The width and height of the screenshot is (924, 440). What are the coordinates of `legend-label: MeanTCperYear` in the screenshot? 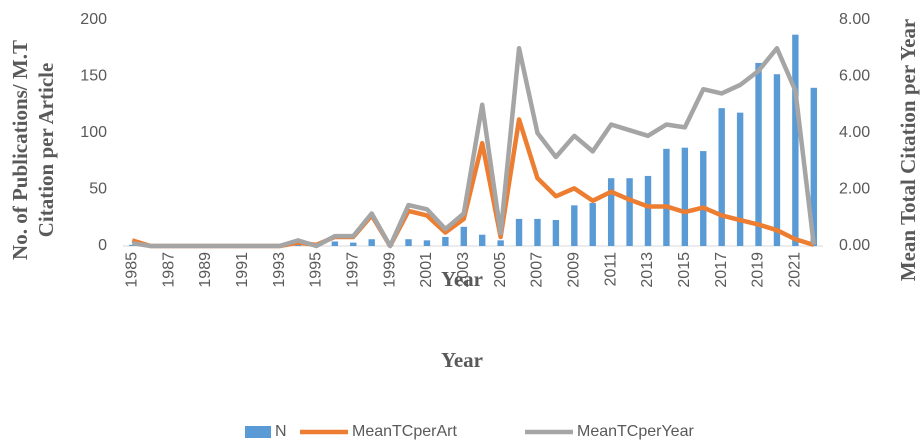 It's located at (635, 431).